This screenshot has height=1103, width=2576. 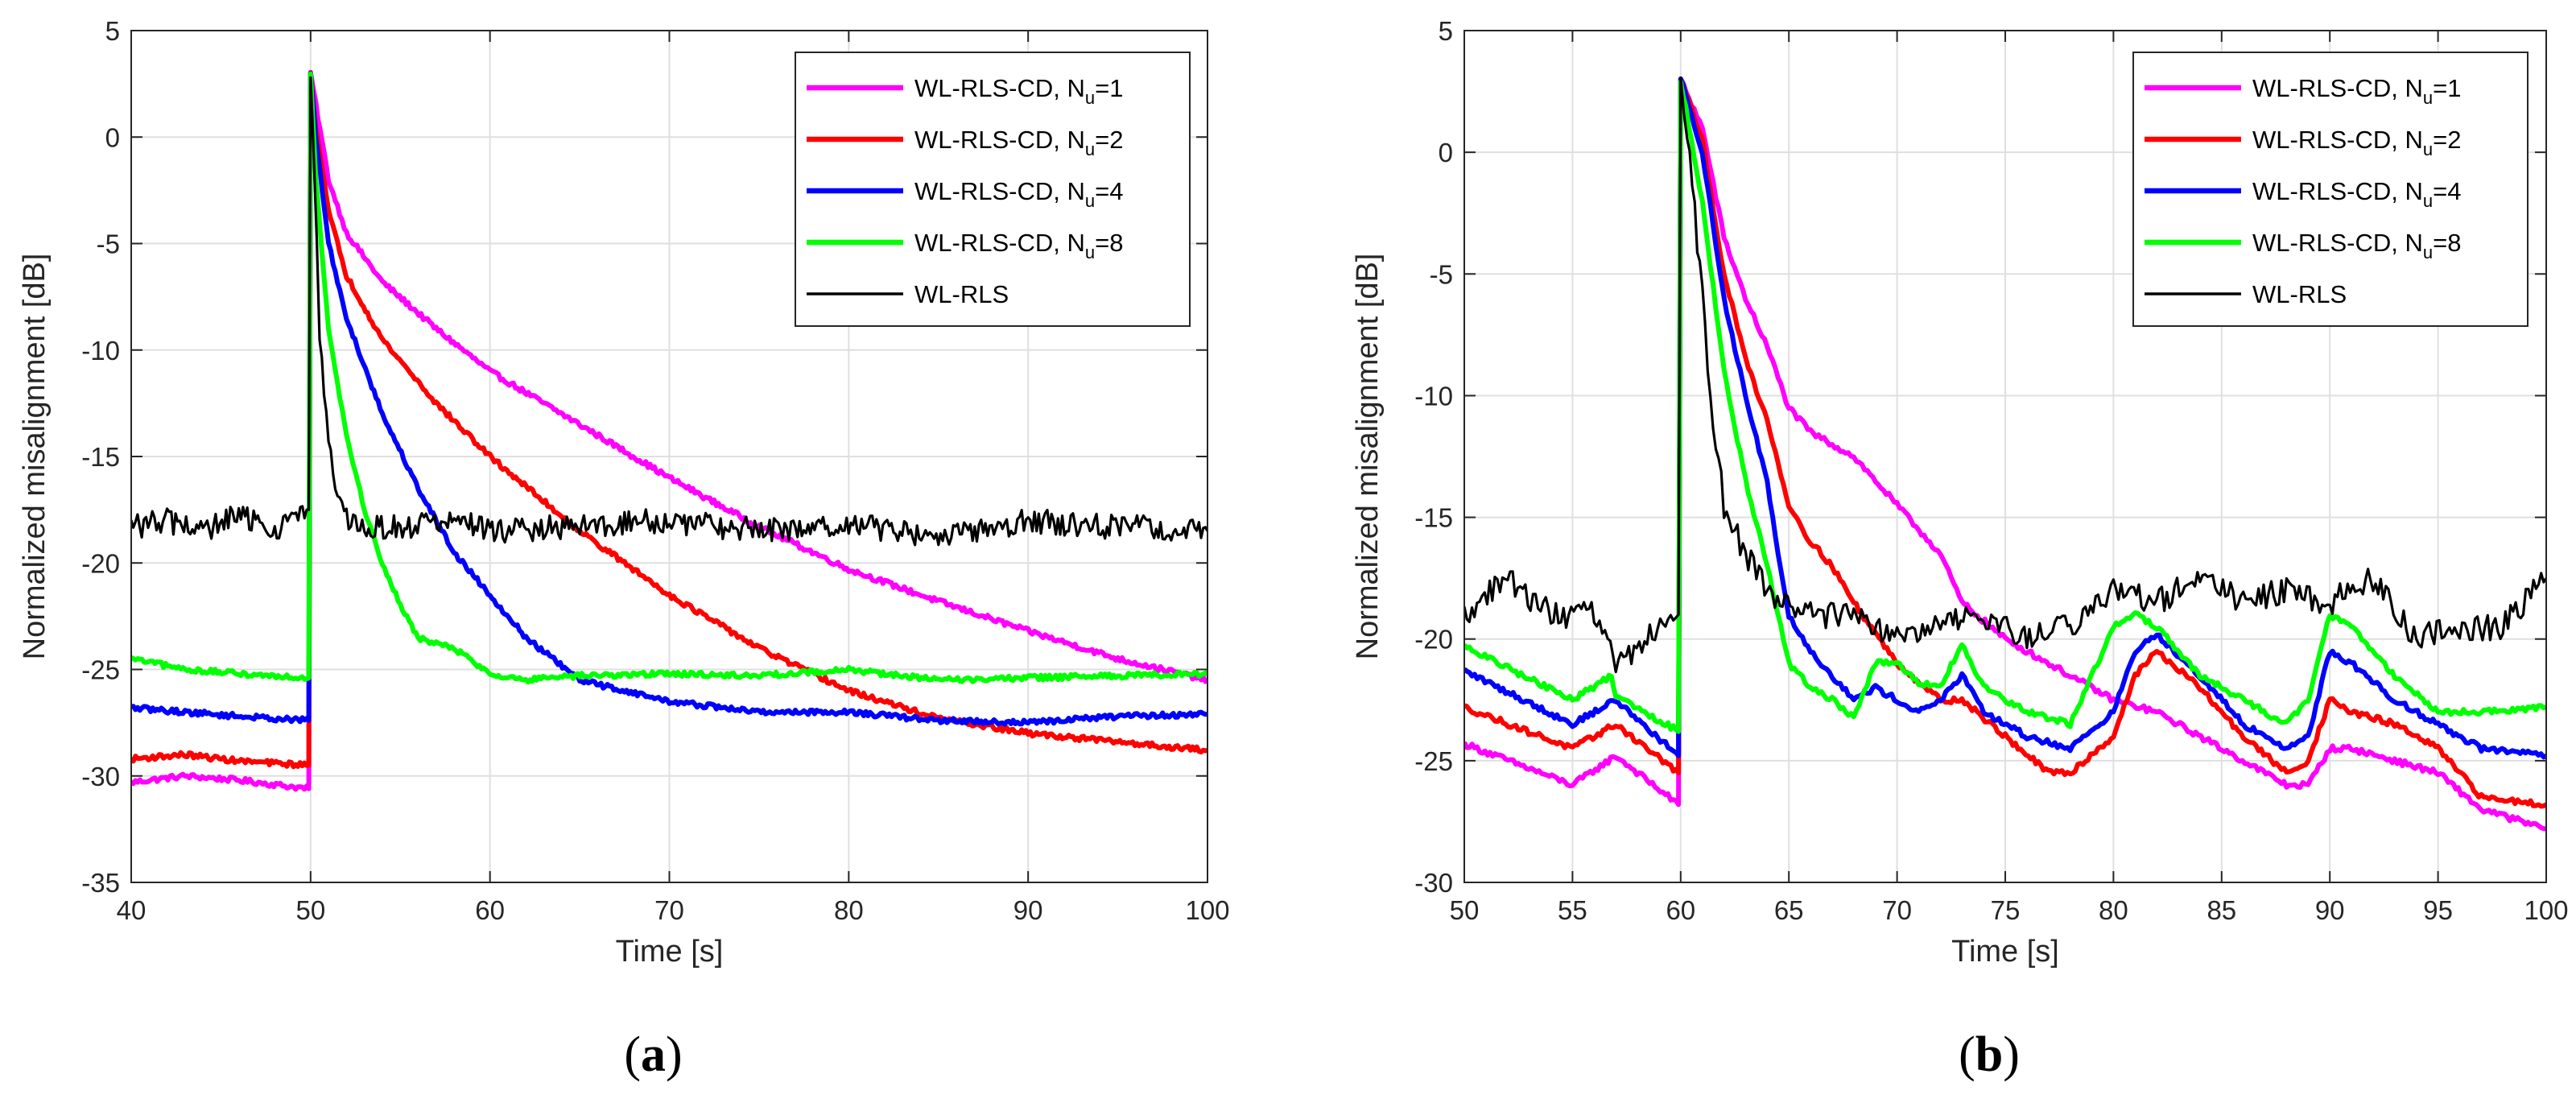 What do you see at coordinates (653, 1054) in the screenshot?
I see `panel-caption-a: (a)` at bounding box center [653, 1054].